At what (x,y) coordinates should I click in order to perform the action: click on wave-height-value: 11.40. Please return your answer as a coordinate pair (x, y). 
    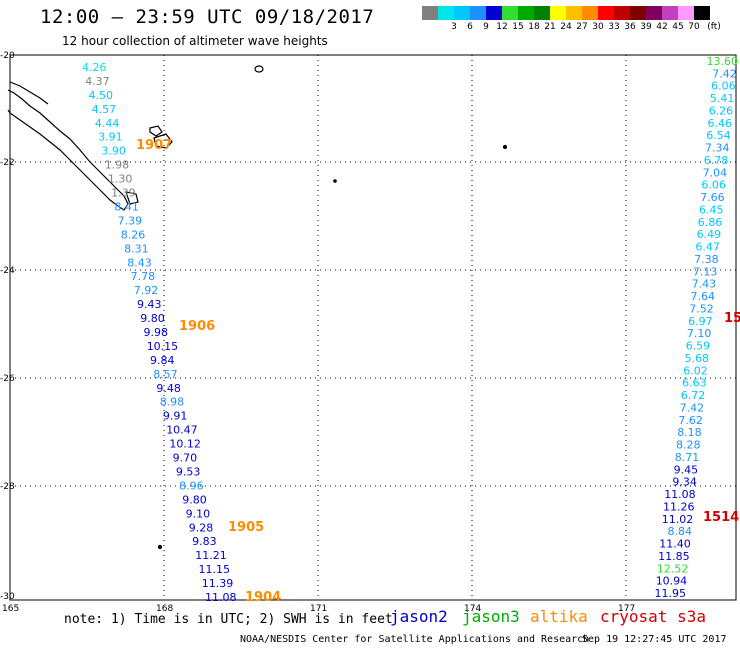
    Looking at the image, I should click on (675, 544).